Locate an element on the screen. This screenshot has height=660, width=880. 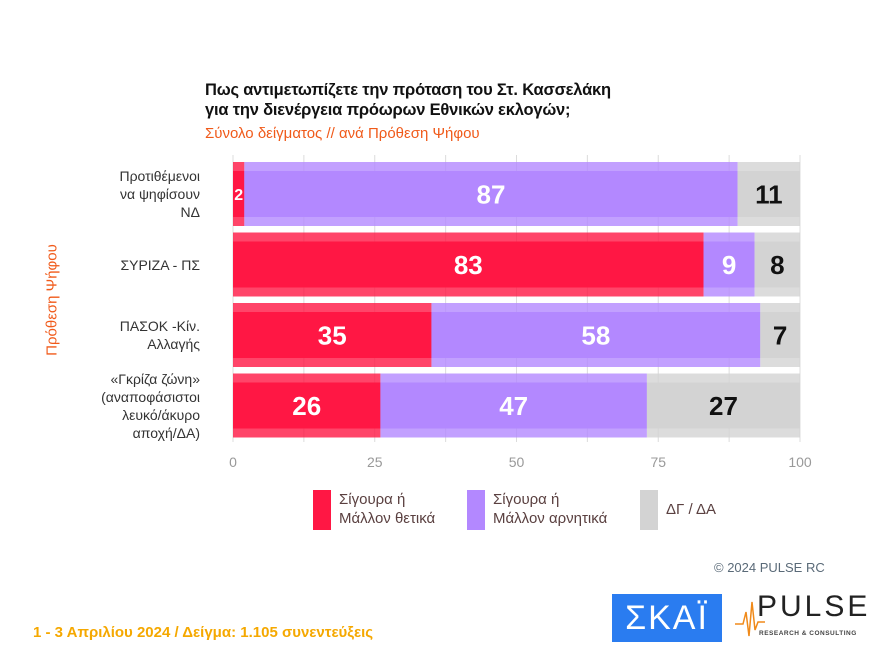
data-label: 35 is located at coordinates (332, 335).